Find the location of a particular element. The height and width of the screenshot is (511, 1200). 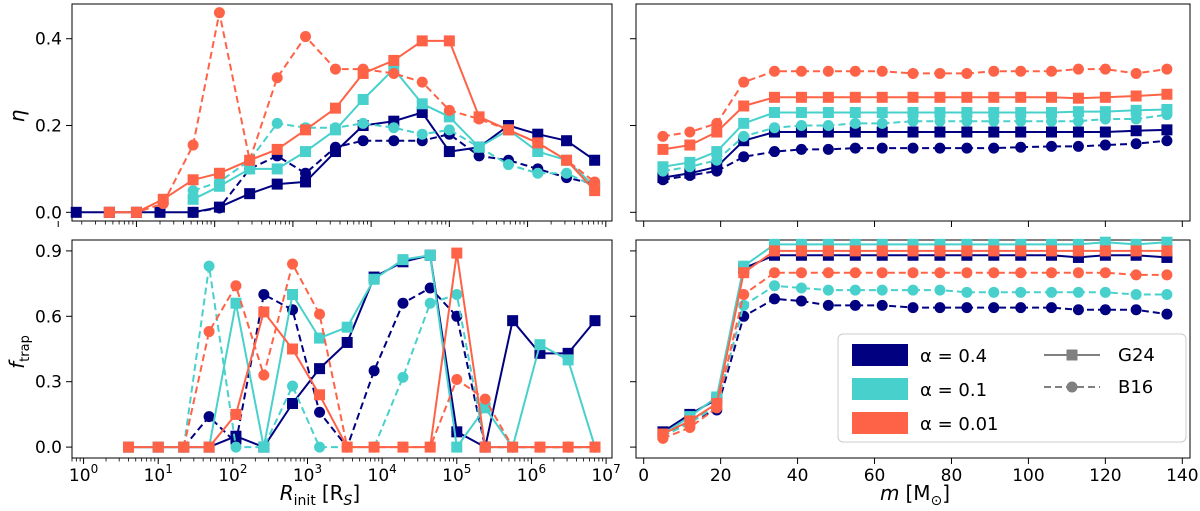

mass-axis-label-unit: [M is located at coordinates (917, 493).